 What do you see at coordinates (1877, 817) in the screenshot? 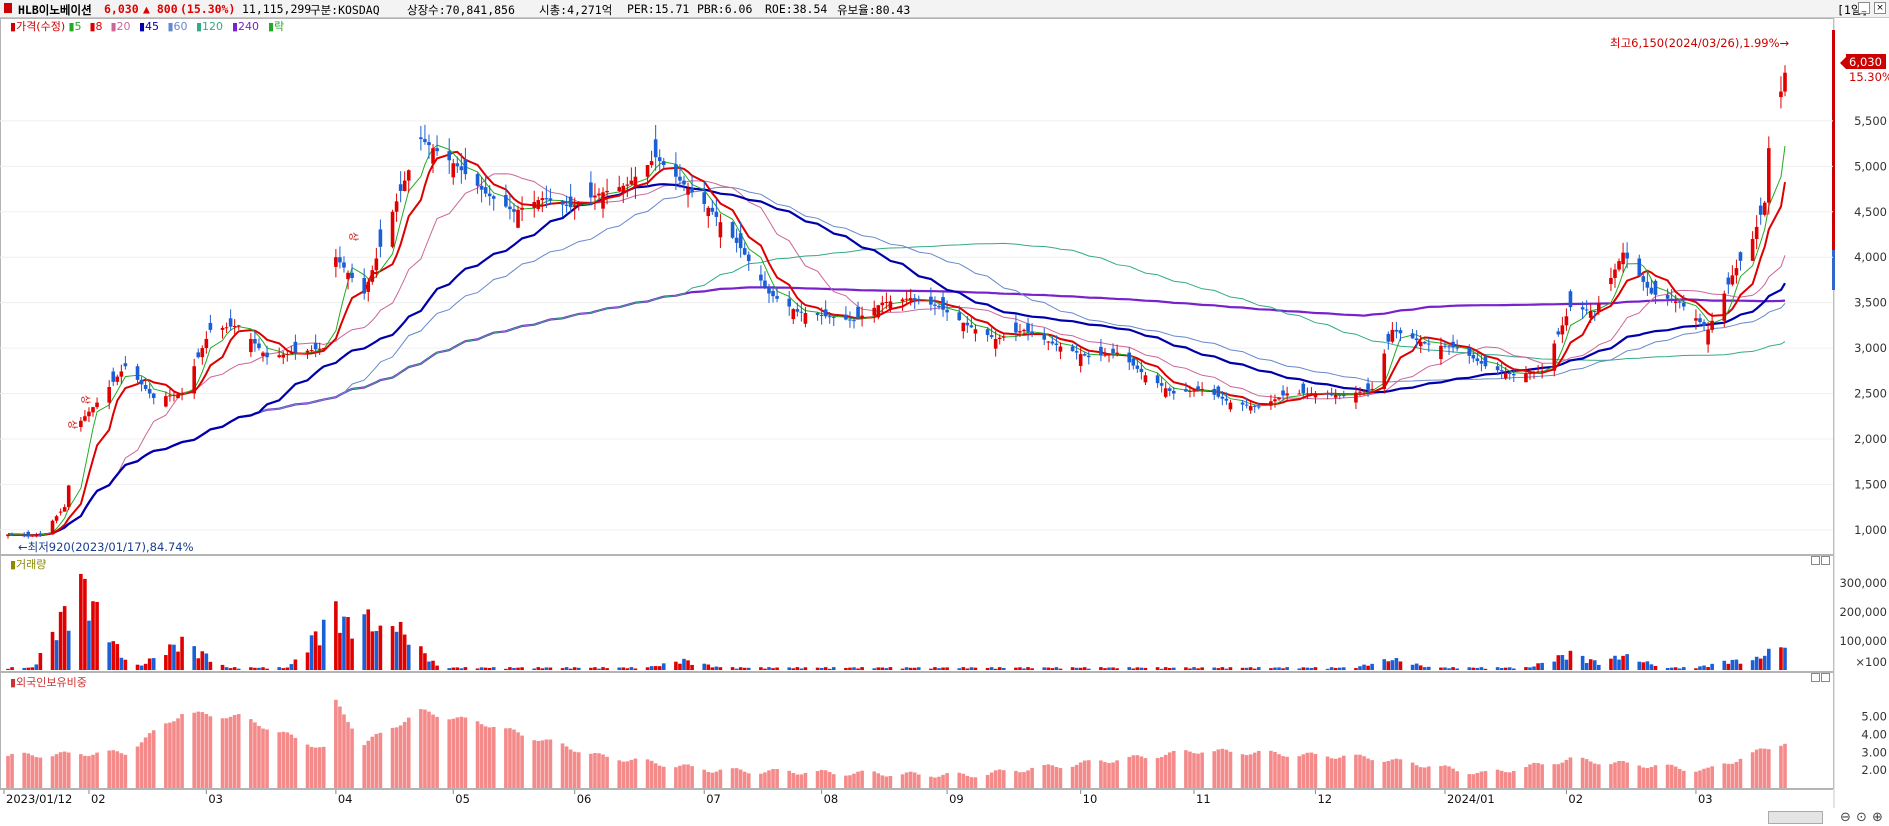
I see `zoom-in-icon: ⊕` at bounding box center [1877, 817].